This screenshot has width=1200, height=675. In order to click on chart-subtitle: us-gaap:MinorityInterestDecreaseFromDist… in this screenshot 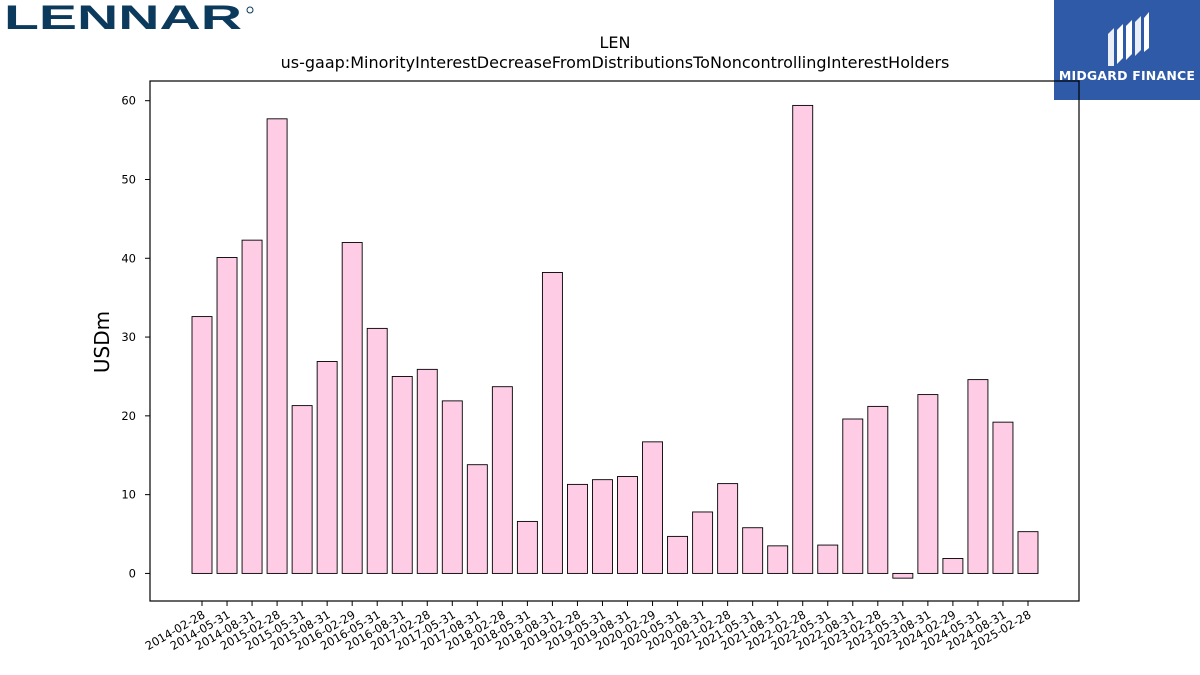, I will do `click(615, 62)`.